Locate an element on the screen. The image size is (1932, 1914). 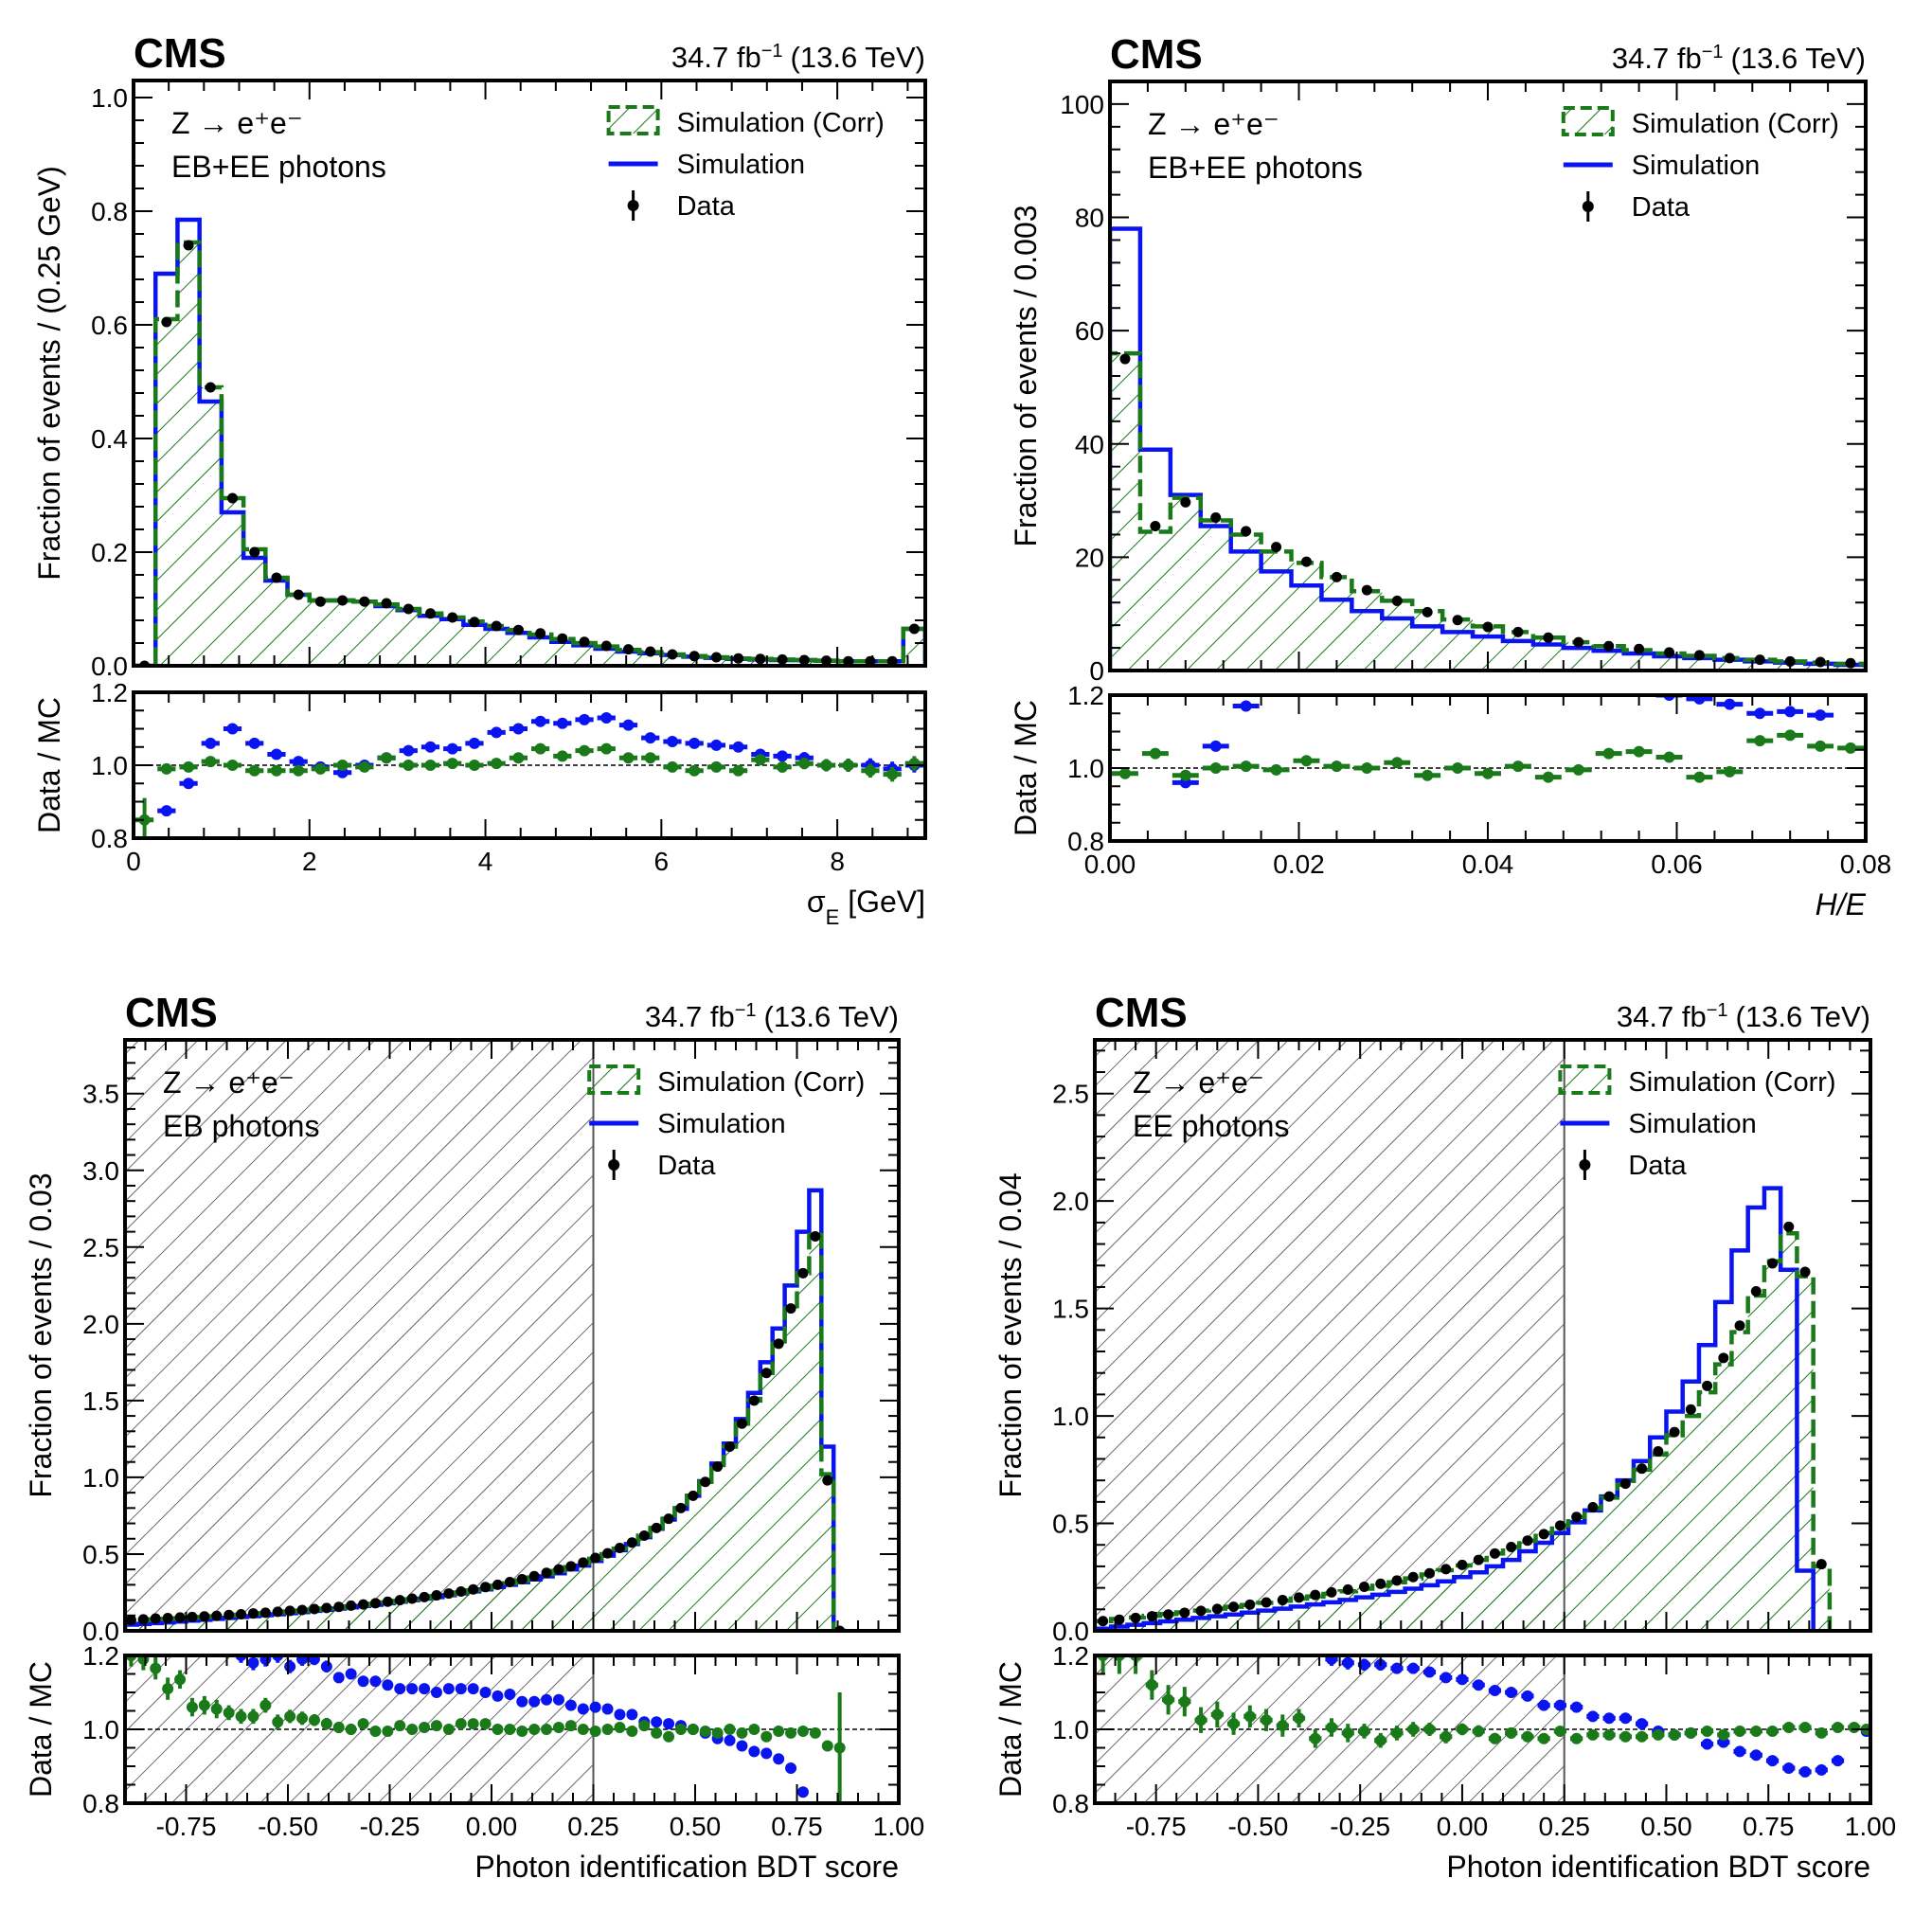
legend-swatch-data is located at coordinates (633, 206).